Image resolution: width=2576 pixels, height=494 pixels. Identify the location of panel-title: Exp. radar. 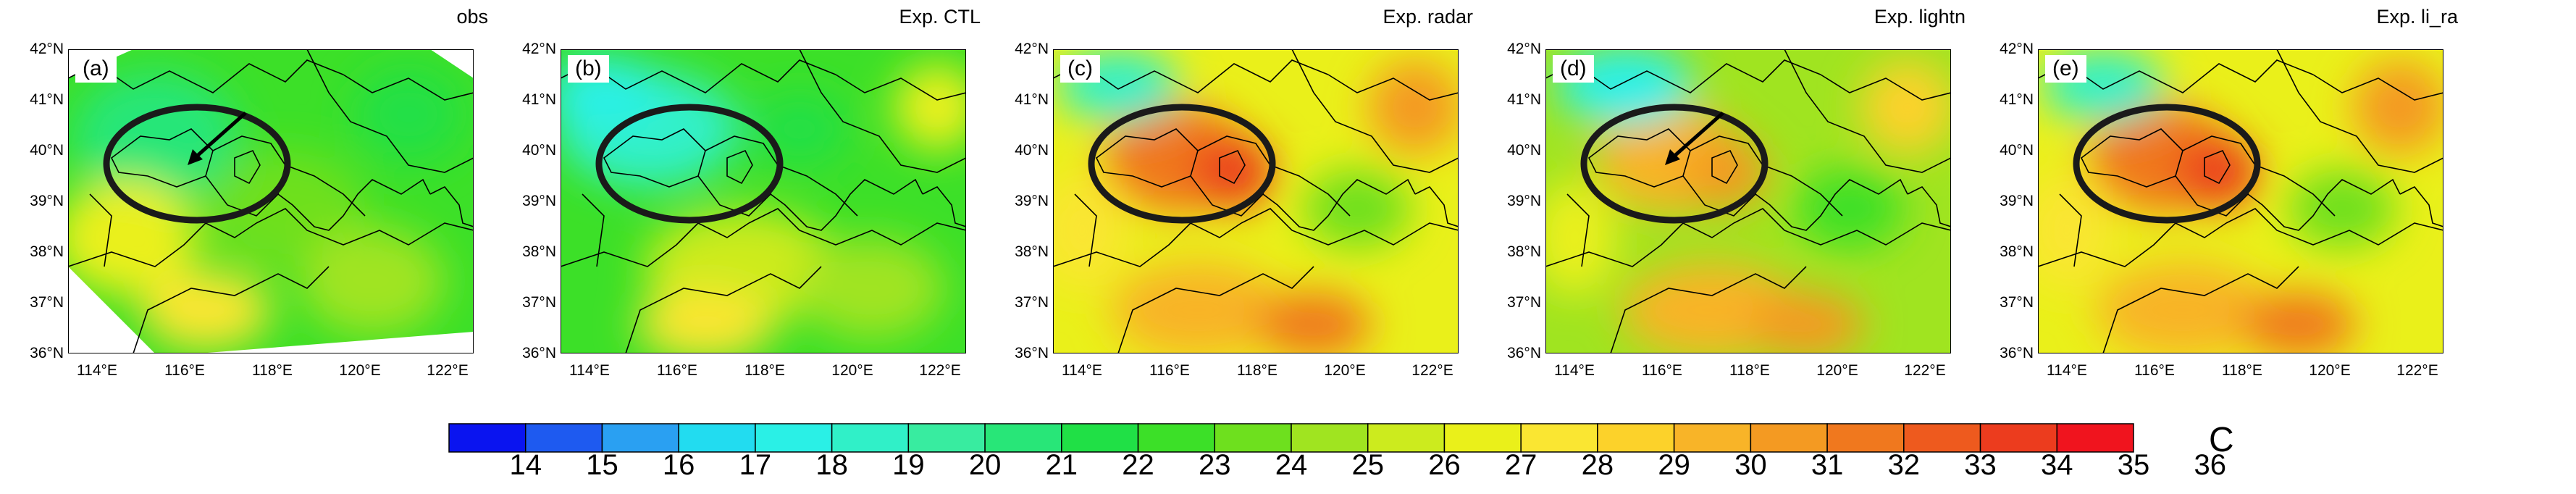
(1428, 17).